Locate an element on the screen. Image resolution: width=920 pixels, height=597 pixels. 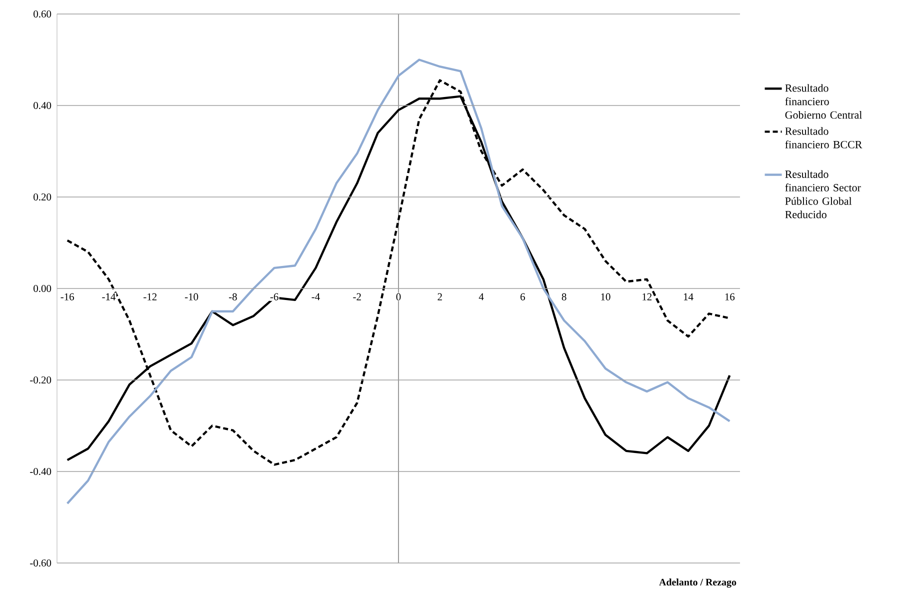
x-tick-label: 6 is located at coordinates (522, 296).